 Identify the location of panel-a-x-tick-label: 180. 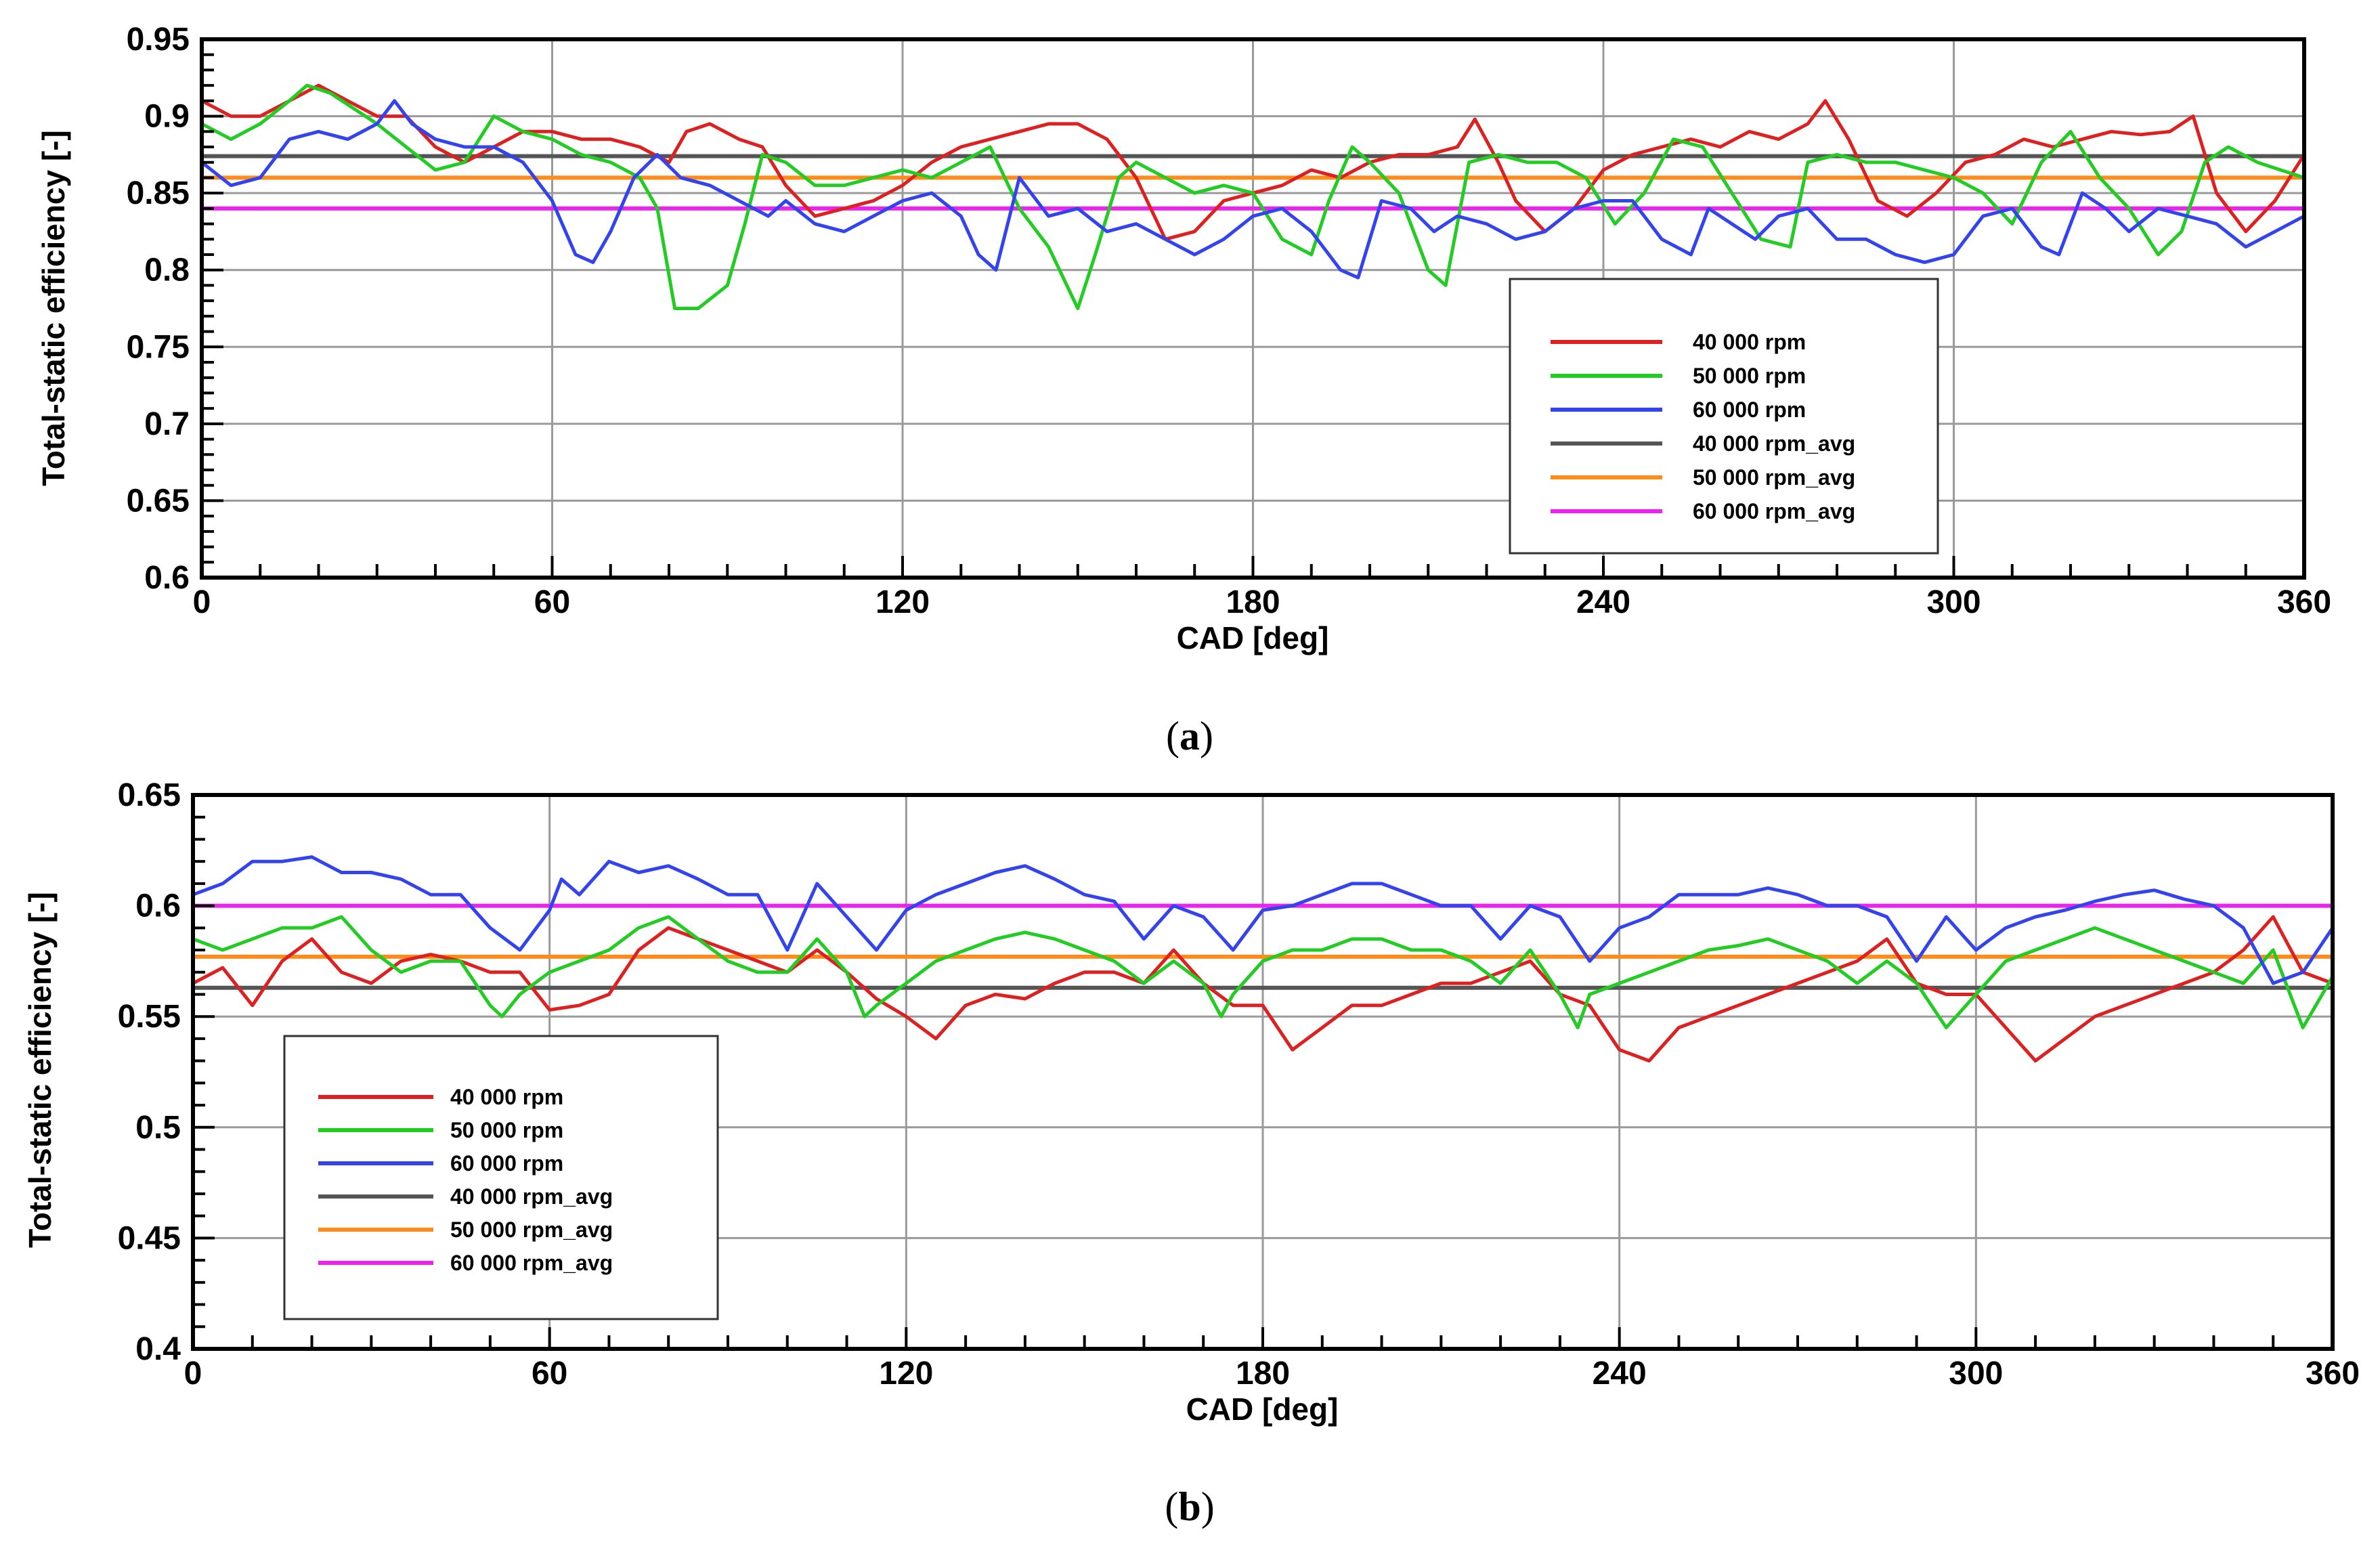
(1253, 602).